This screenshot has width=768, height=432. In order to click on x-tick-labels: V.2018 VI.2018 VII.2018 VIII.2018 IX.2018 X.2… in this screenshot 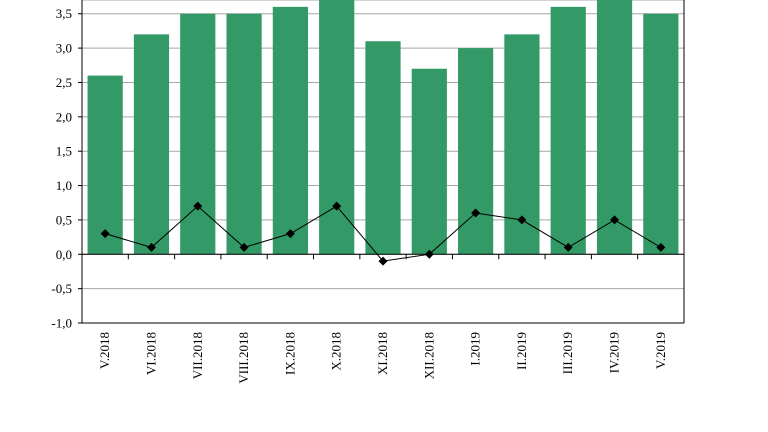, I will do `click(382, 358)`.